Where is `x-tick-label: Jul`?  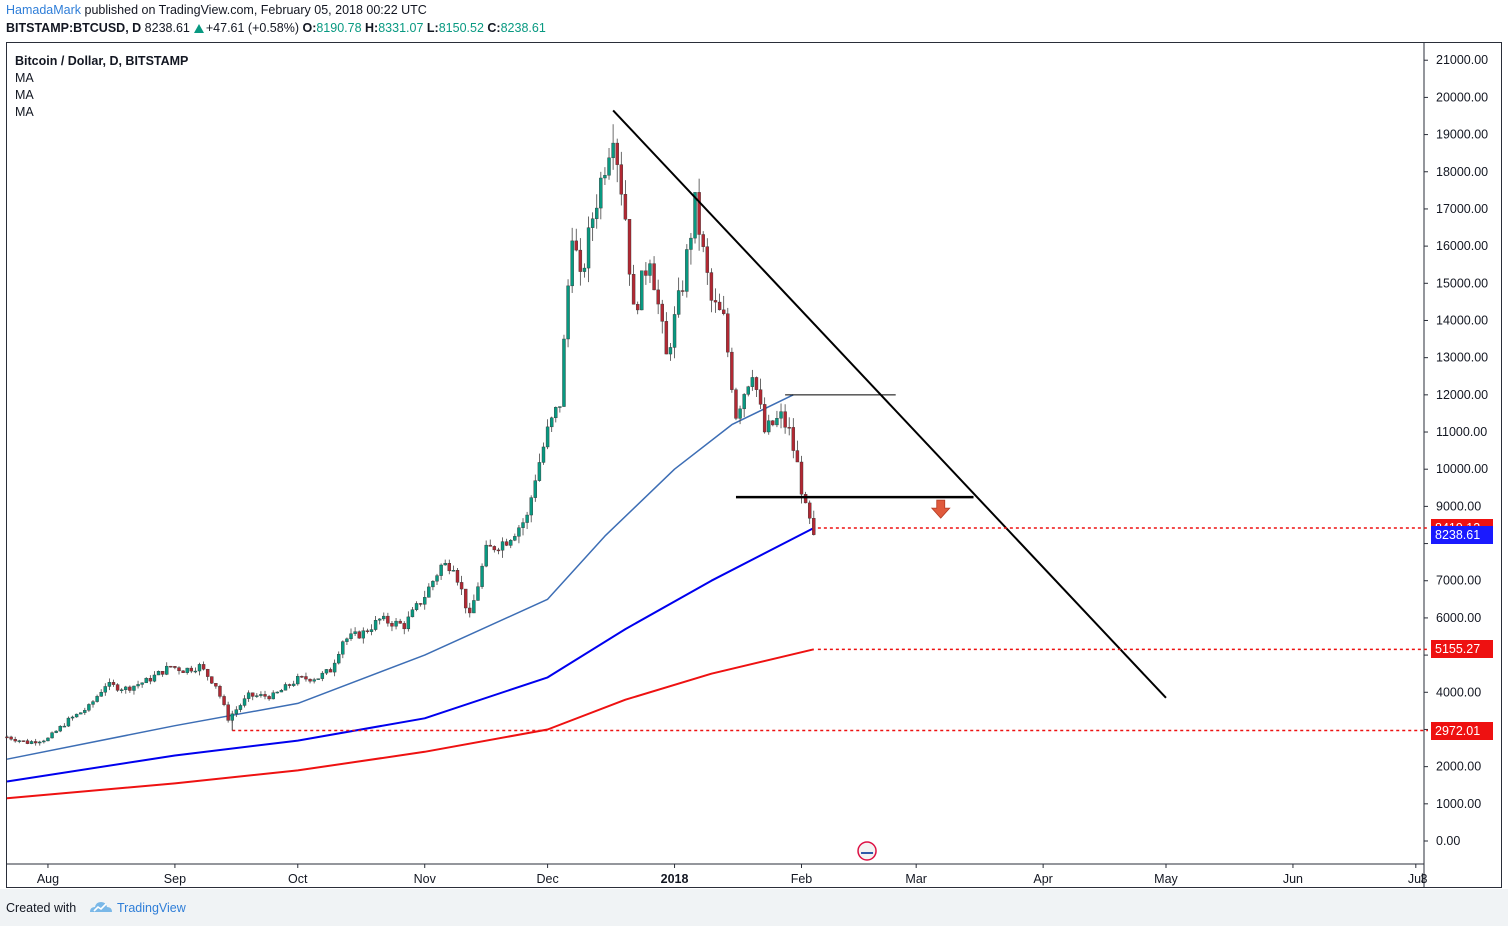 x-tick-label: Jul is located at coordinates (1416, 879).